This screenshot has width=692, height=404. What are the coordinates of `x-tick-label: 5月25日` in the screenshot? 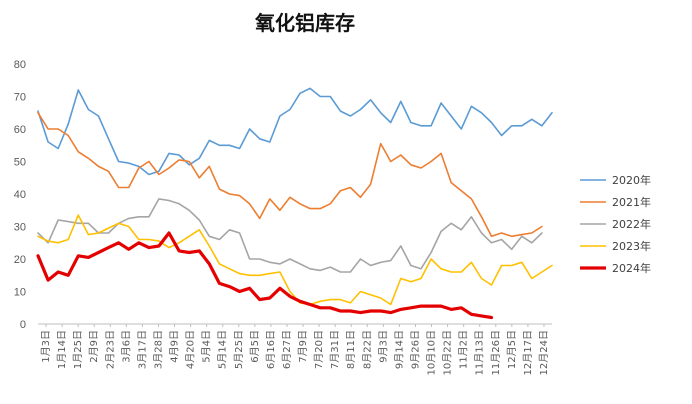 It's located at (239, 349).